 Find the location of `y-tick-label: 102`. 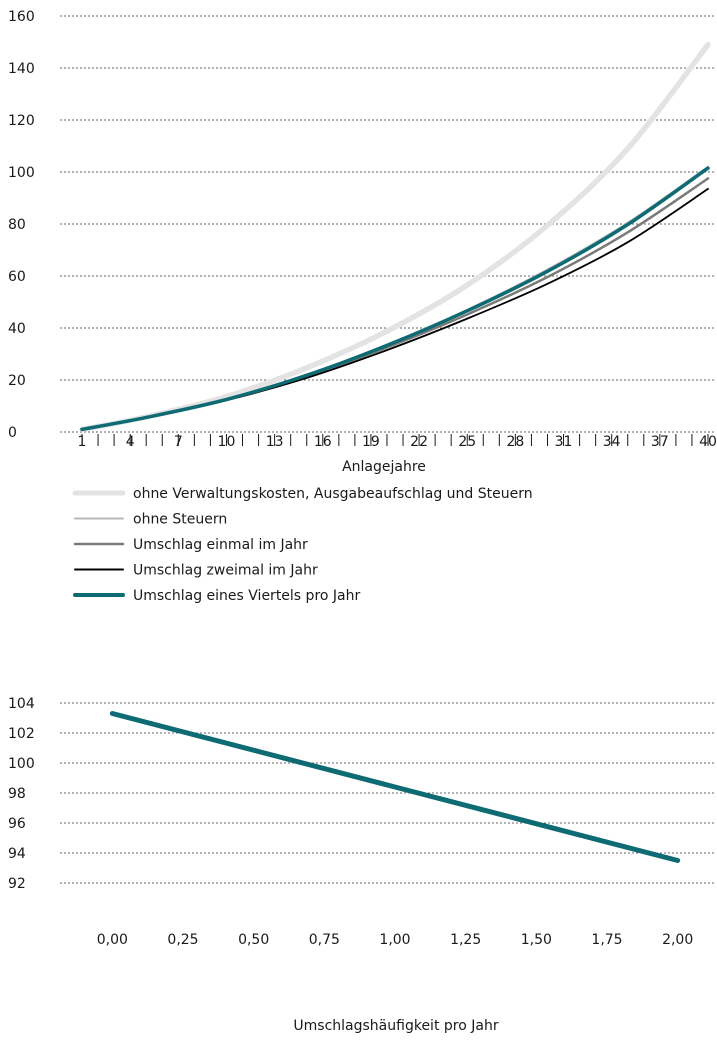

y-tick-label: 102 is located at coordinates (21, 734).